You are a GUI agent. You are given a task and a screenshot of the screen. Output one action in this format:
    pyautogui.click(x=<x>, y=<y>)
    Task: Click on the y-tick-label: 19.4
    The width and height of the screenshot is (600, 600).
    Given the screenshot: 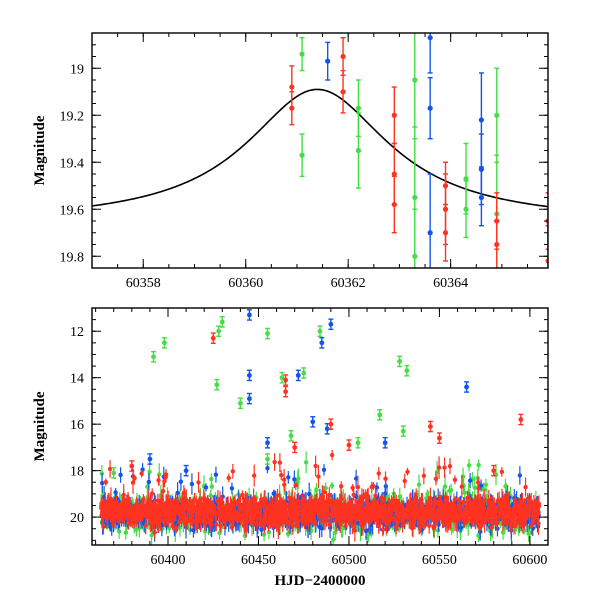 What is the action you would take?
    pyautogui.click(x=72, y=163)
    